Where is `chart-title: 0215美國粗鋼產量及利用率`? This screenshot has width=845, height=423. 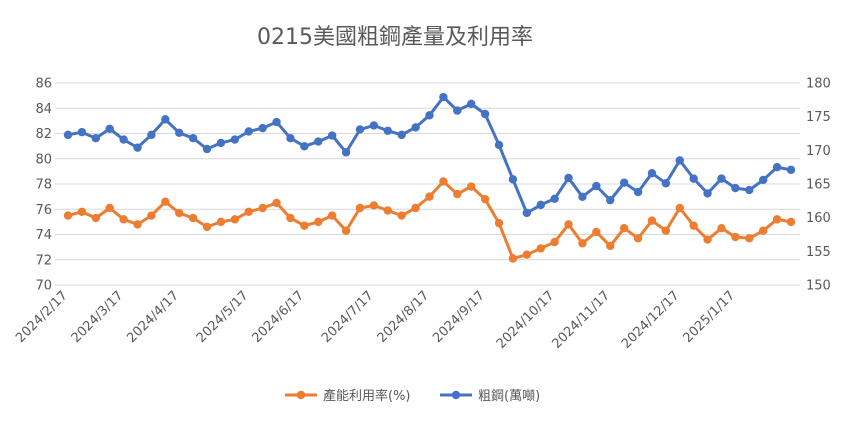
chart-title: 0215美國粗鋼產量及利用率 is located at coordinates (395, 37).